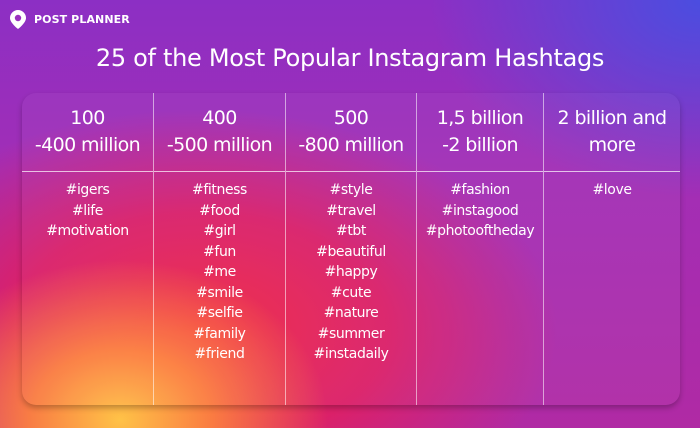 This screenshot has height=428, width=700. Describe the element at coordinates (87, 132) in the screenshot. I see `tier-header: 100 -400 million` at that location.